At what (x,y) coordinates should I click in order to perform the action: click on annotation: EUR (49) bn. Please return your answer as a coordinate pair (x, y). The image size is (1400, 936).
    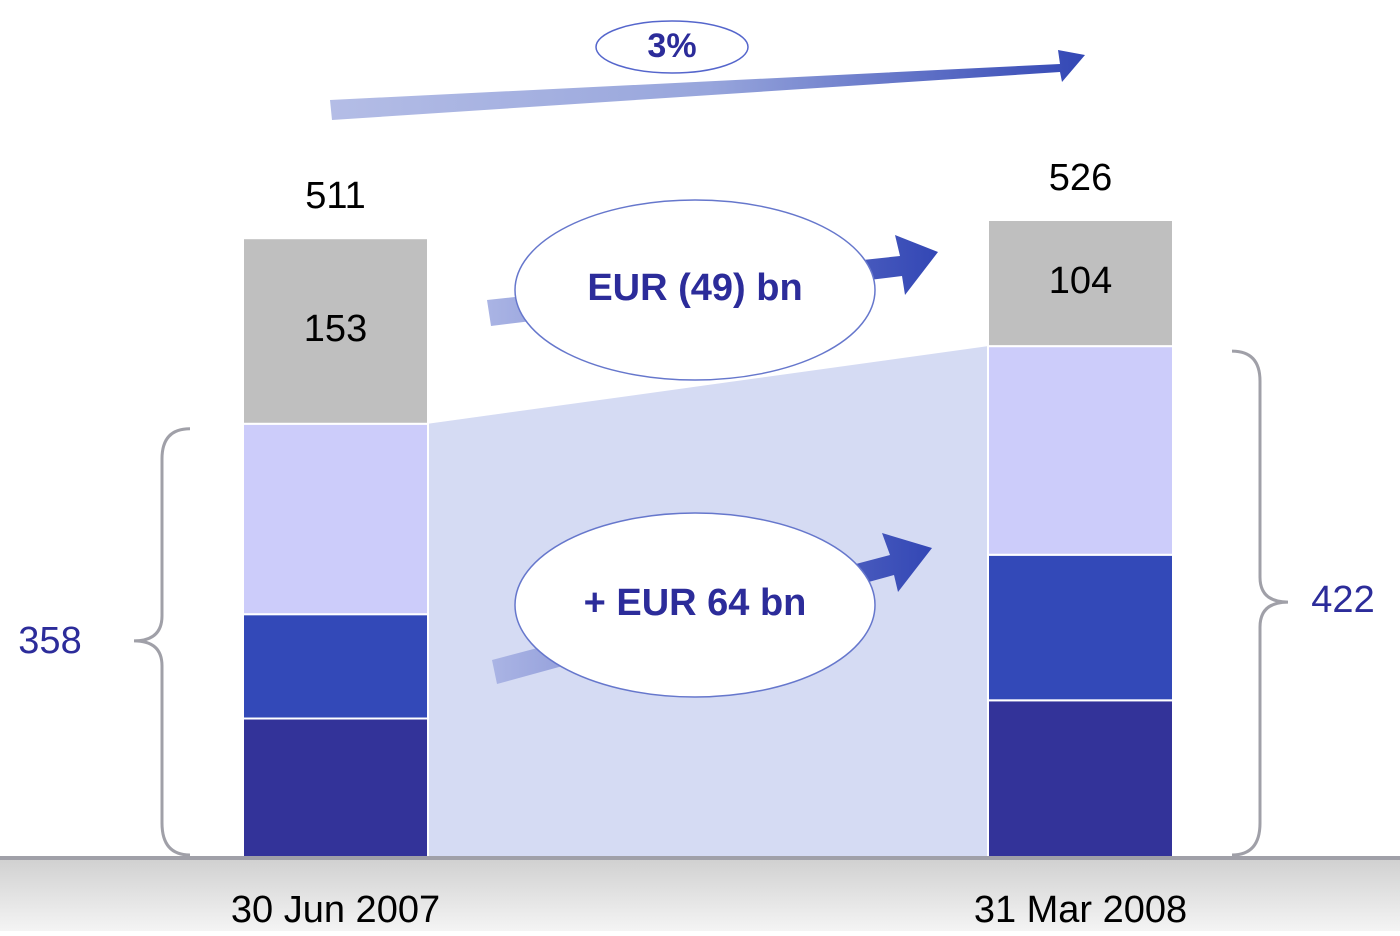
    Looking at the image, I should click on (694, 288).